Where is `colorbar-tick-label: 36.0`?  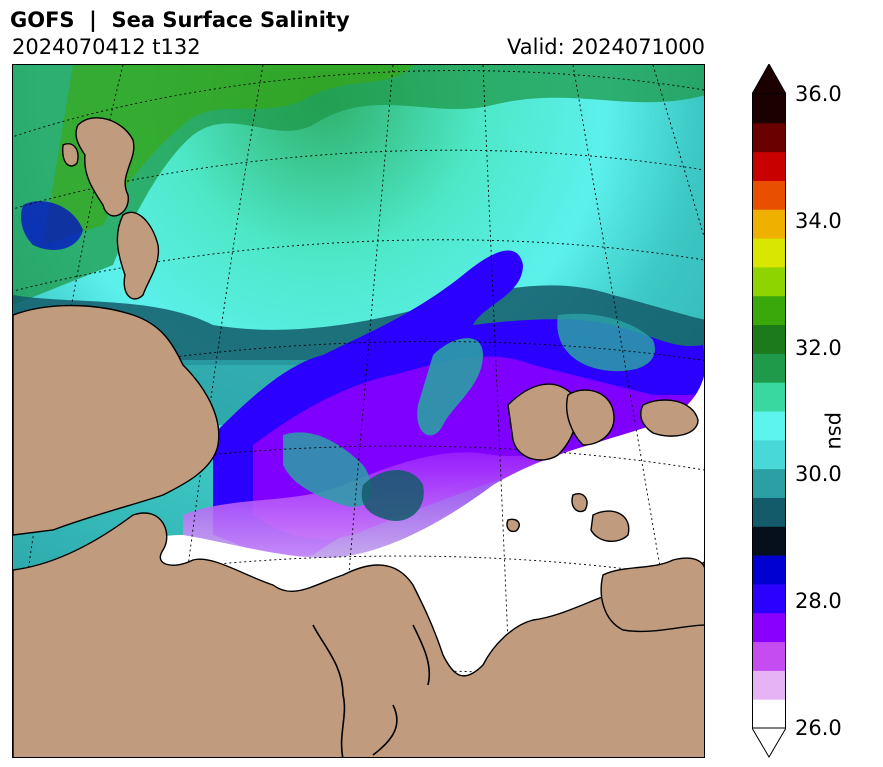
colorbar-tick-label: 36.0 is located at coordinates (818, 94).